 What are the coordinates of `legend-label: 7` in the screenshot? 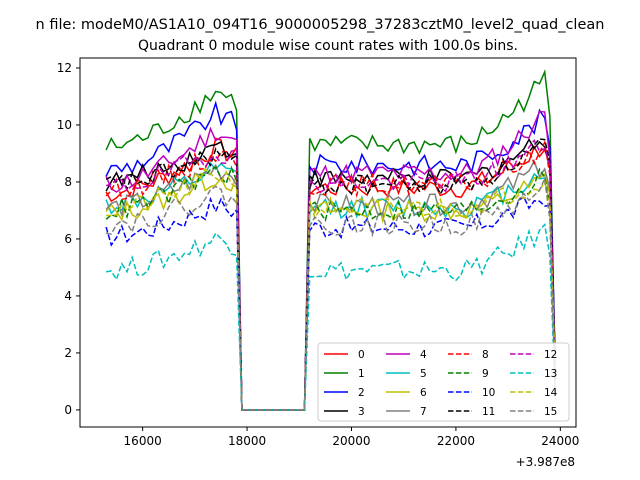 It's located at (423, 412).